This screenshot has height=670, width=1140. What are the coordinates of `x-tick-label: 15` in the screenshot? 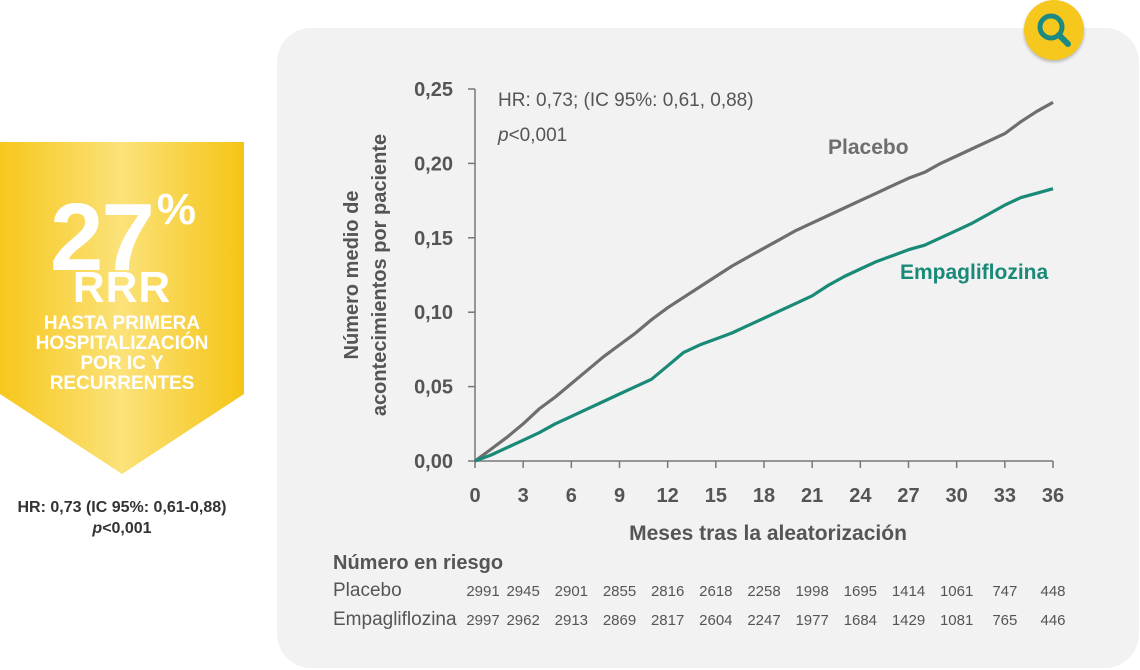 It's located at (716, 496).